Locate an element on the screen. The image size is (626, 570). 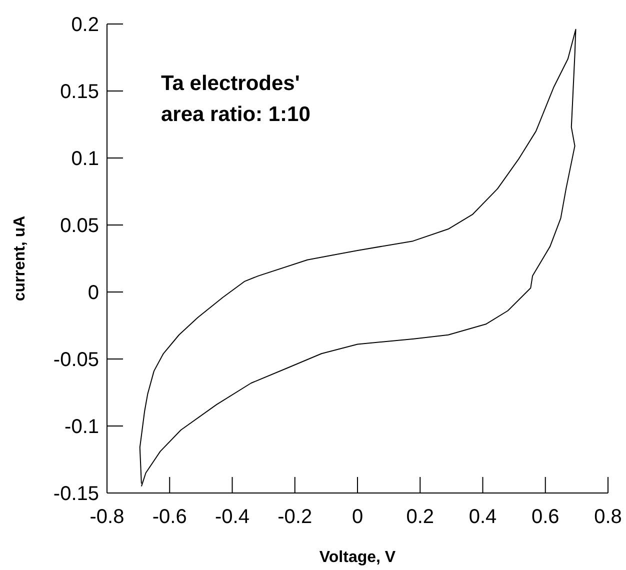
y-tick-label: 0.2 is located at coordinates (85, 25).